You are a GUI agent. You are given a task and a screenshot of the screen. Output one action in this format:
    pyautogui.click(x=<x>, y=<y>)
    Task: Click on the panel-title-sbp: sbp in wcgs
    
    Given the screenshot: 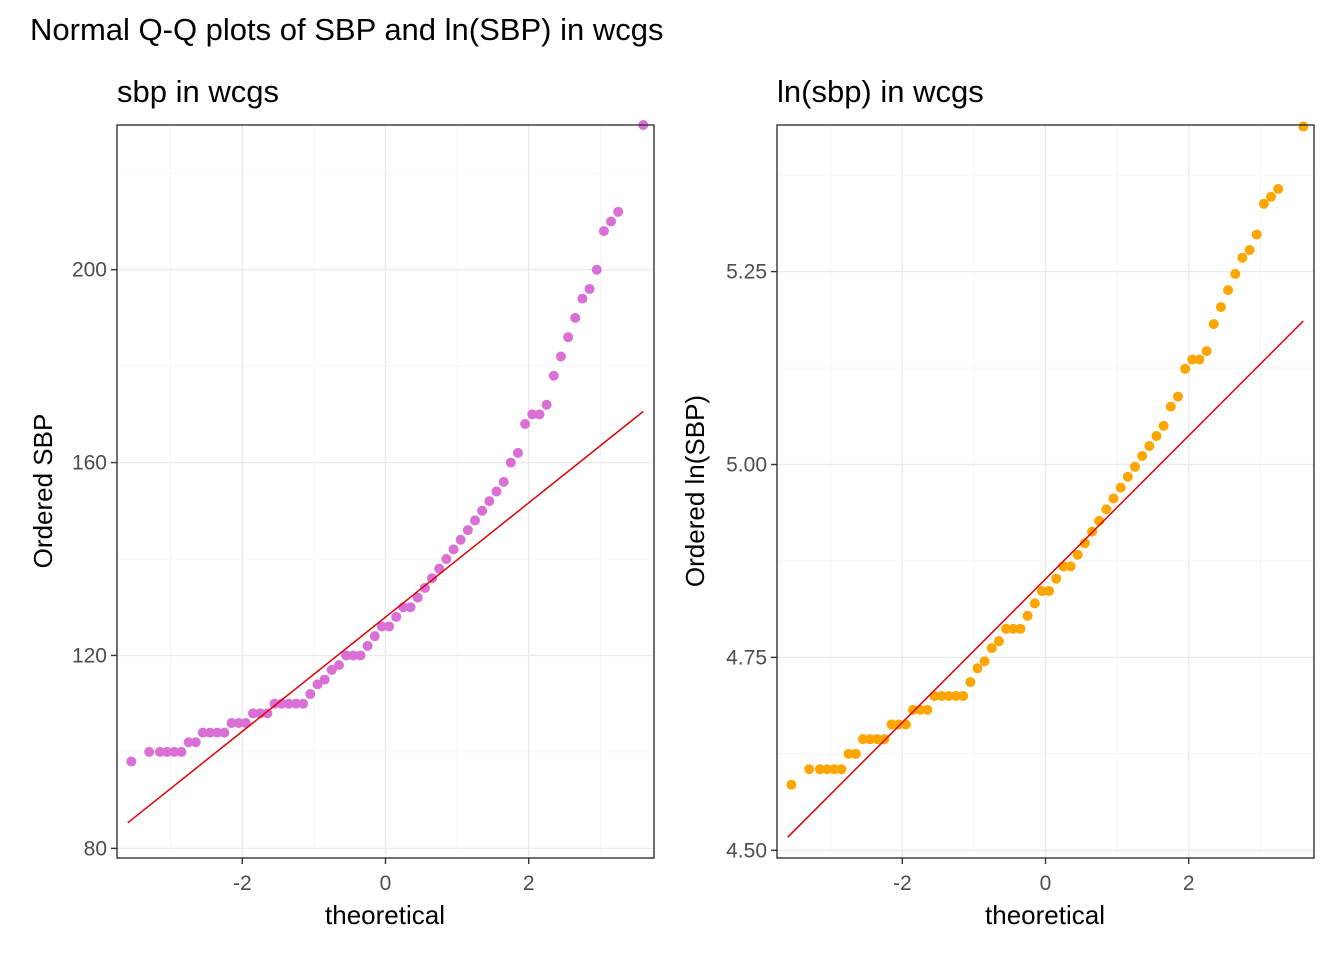 What is the action you would take?
    pyautogui.click(x=198, y=91)
    